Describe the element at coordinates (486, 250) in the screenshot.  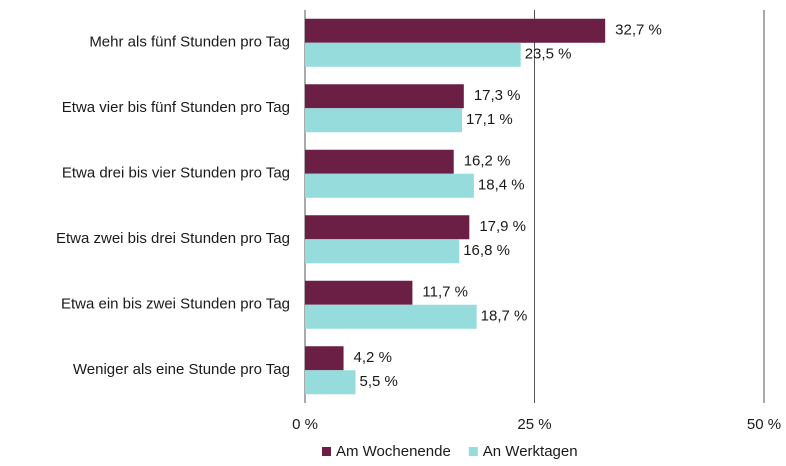
I see `value-label: 16,8 %` at that location.